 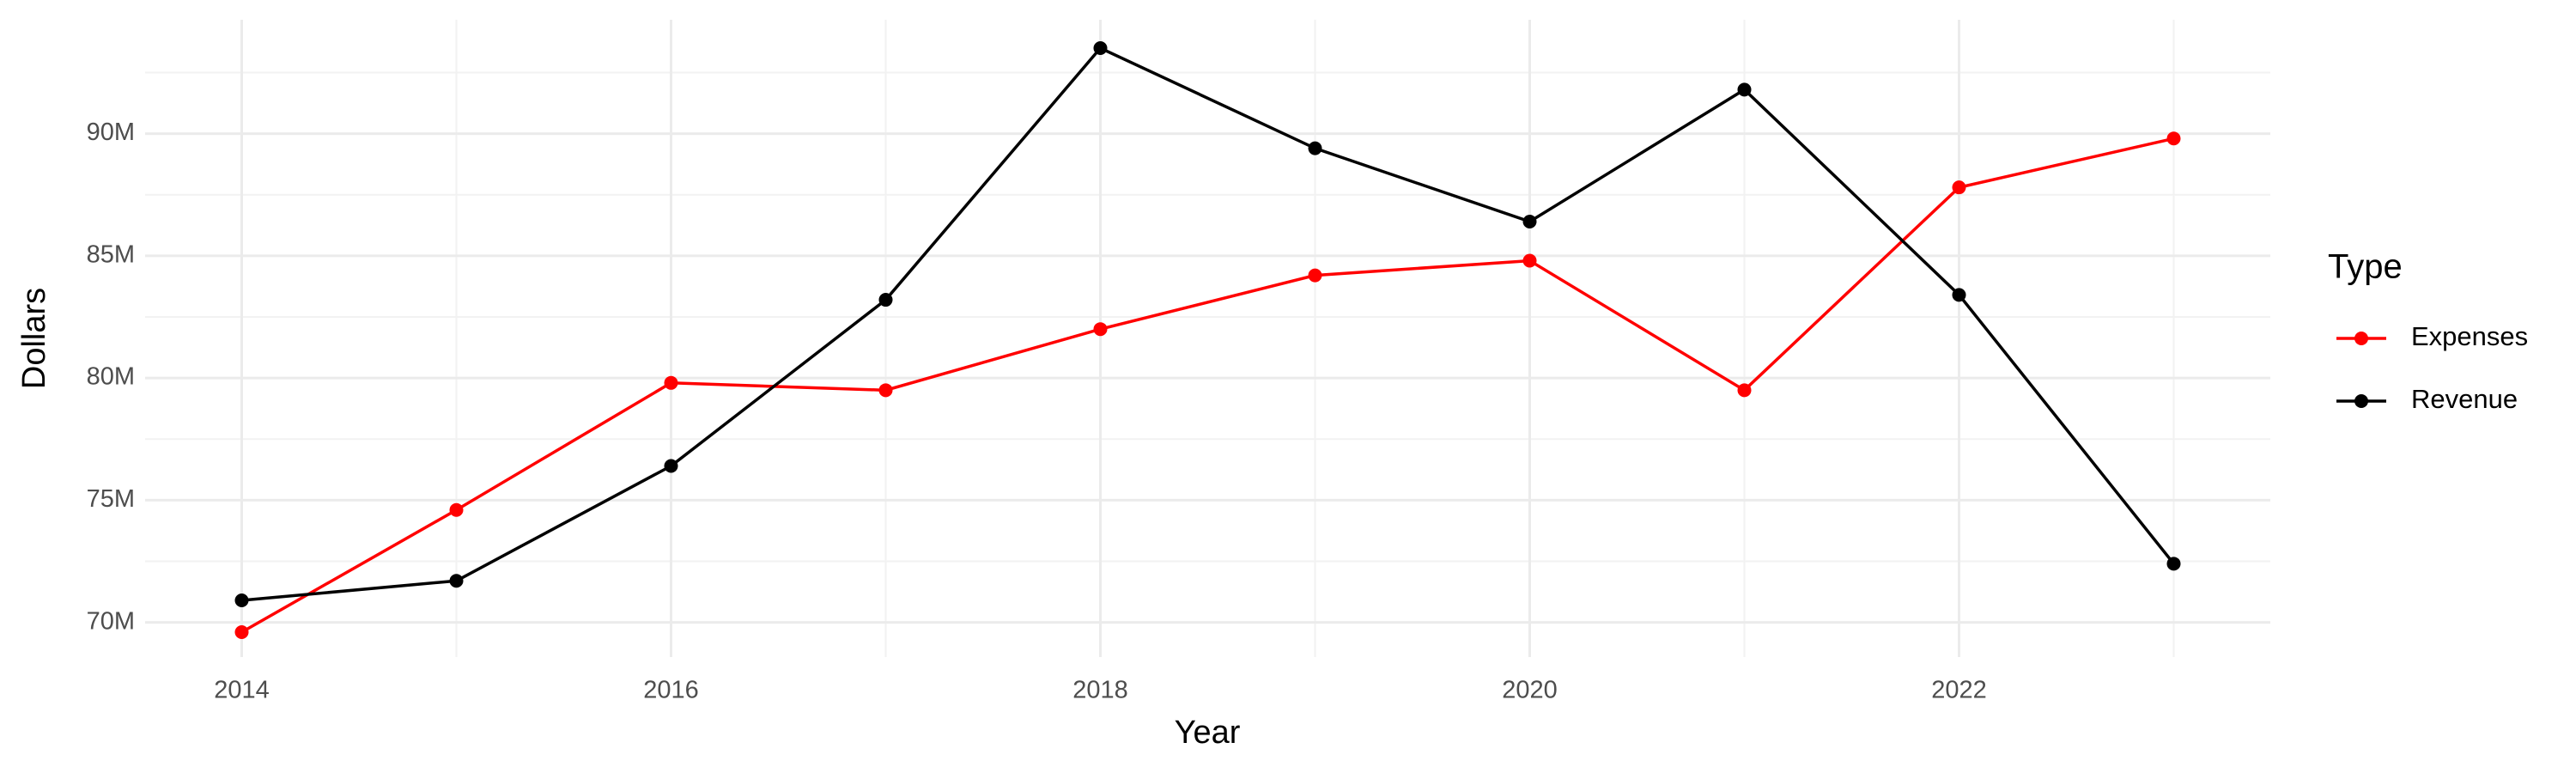 What do you see at coordinates (111, 377) in the screenshot?
I see `y-tick-label: 80M` at bounding box center [111, 377].